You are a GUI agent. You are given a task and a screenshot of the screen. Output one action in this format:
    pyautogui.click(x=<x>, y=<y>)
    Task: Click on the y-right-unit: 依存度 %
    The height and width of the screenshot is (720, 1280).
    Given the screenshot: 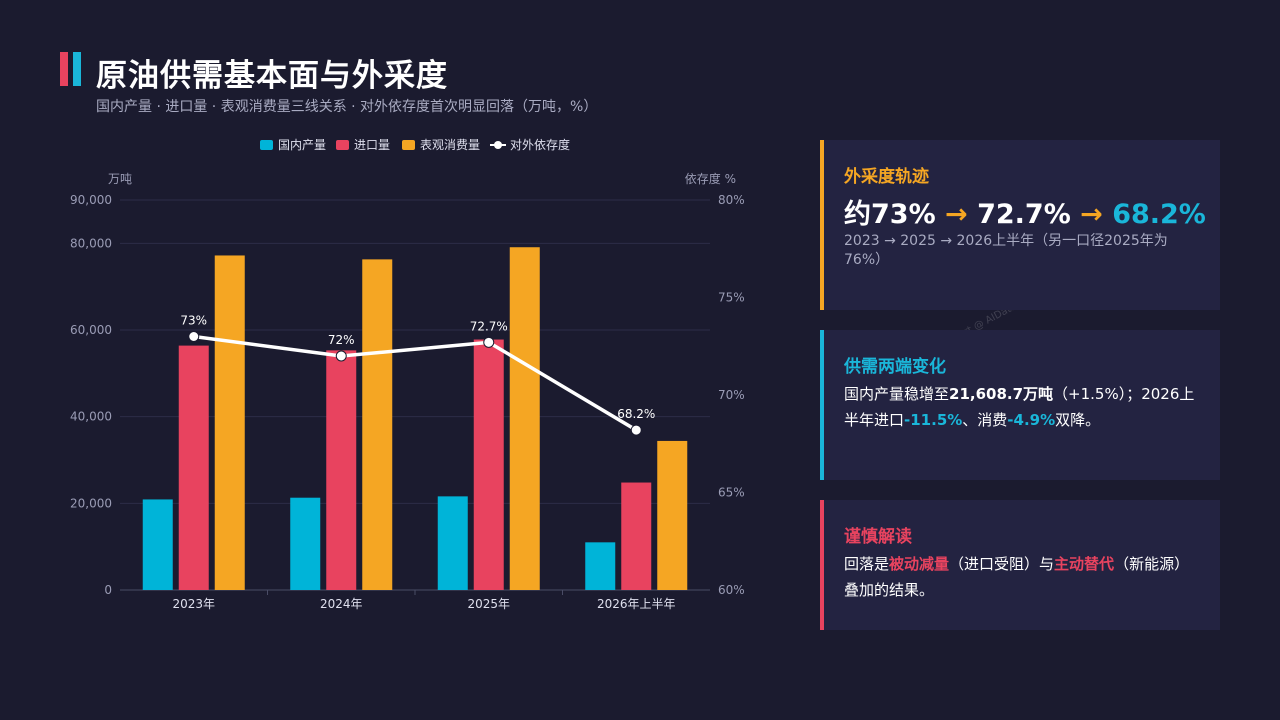 What is the action you would take?
    pyautogui.click(x=710, y=178)
    